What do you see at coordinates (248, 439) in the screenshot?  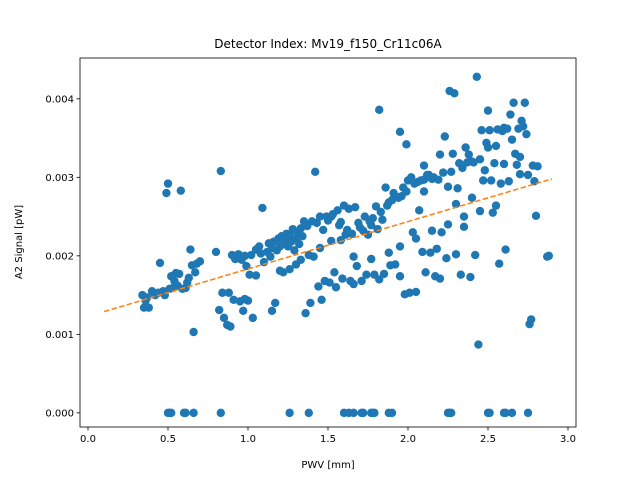 I see `x-tick-label: 1.0` at bounding box center [248, 439].